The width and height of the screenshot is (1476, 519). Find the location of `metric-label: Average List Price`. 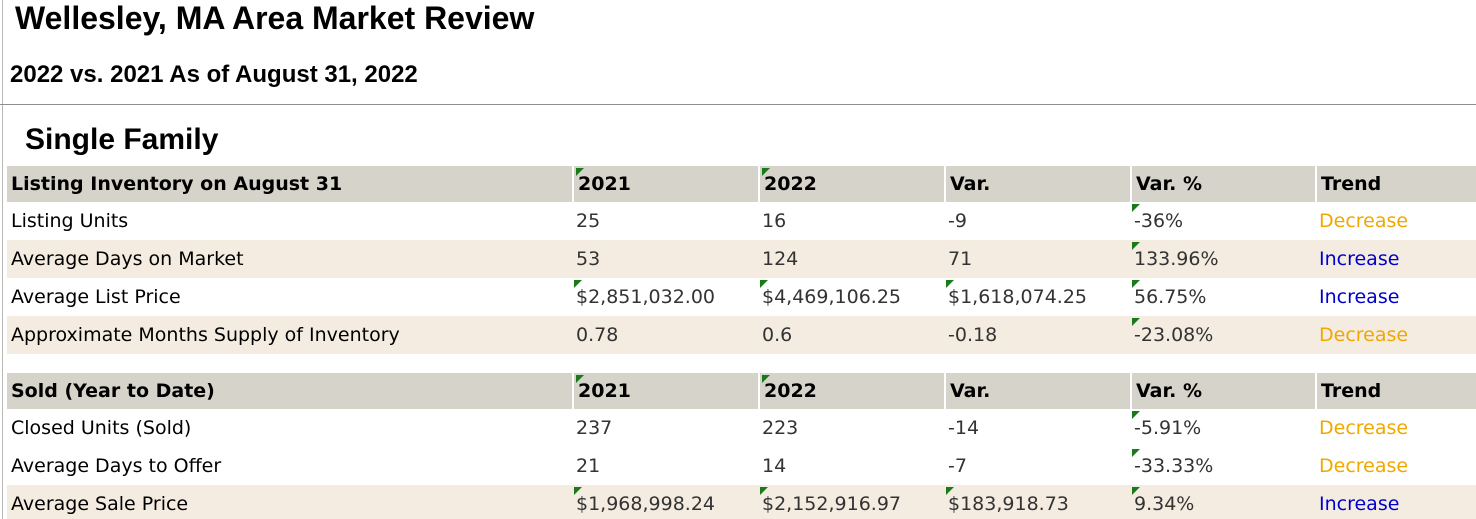

metric-label: Average List Price is located at coordinates (96, 297).